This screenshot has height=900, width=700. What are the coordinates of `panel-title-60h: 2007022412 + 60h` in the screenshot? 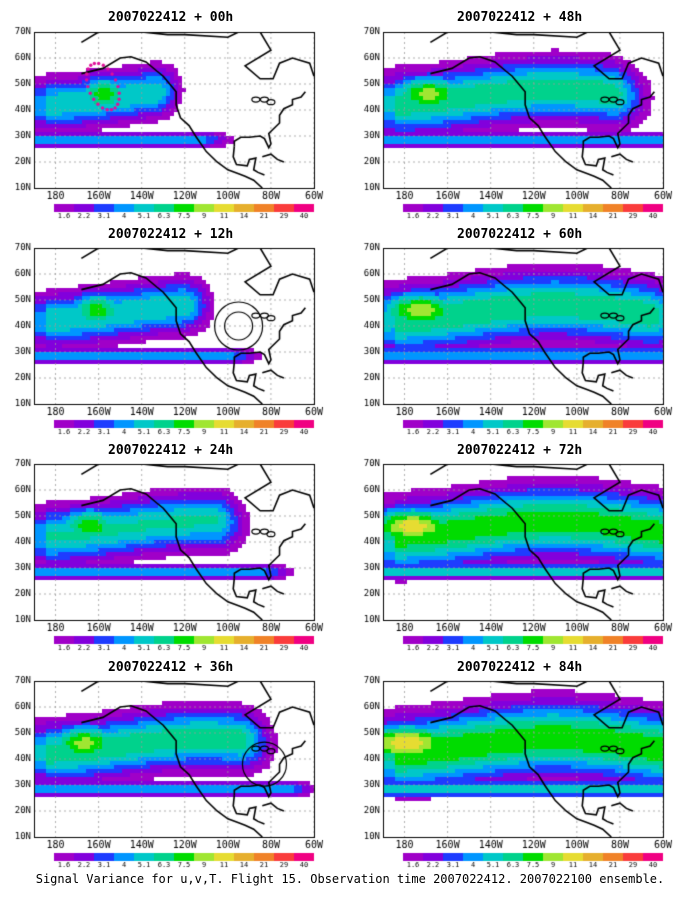 It's located at (520, 234).